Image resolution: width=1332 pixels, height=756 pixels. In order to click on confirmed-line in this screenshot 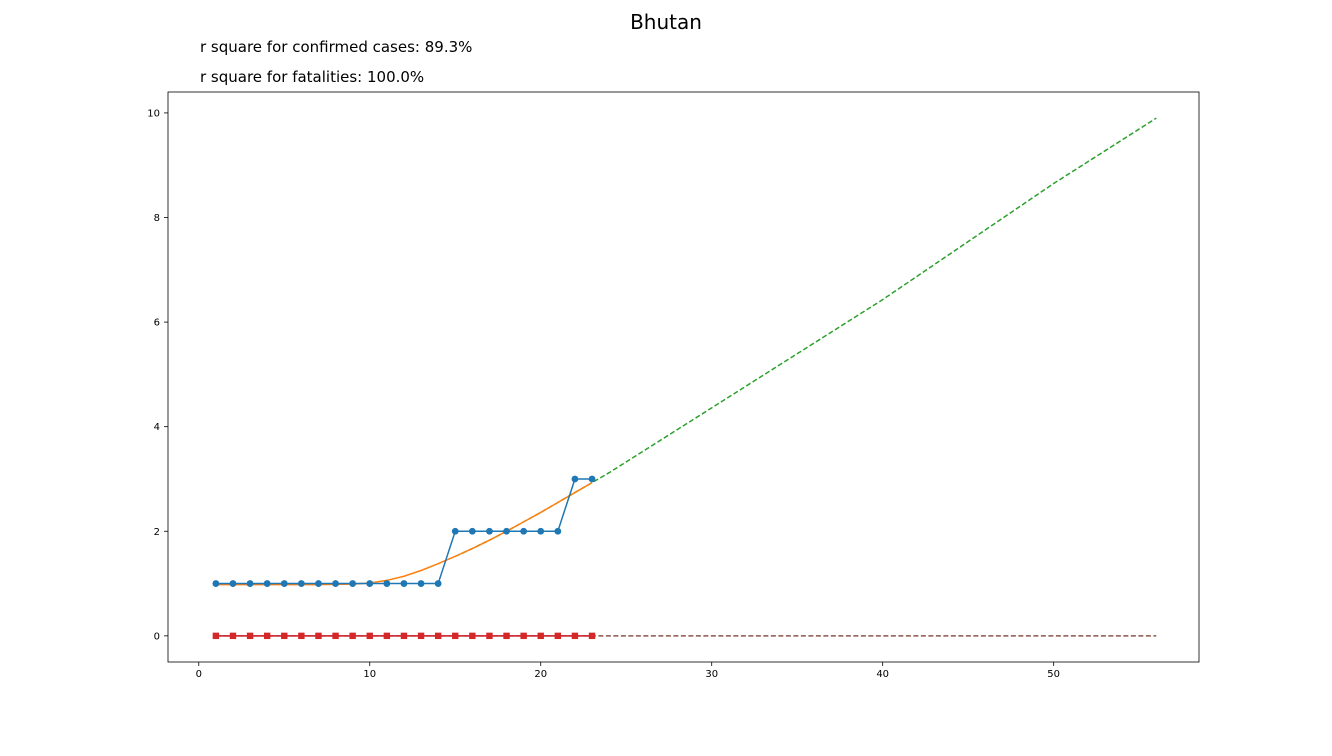, I will do `click(404, 531)`.